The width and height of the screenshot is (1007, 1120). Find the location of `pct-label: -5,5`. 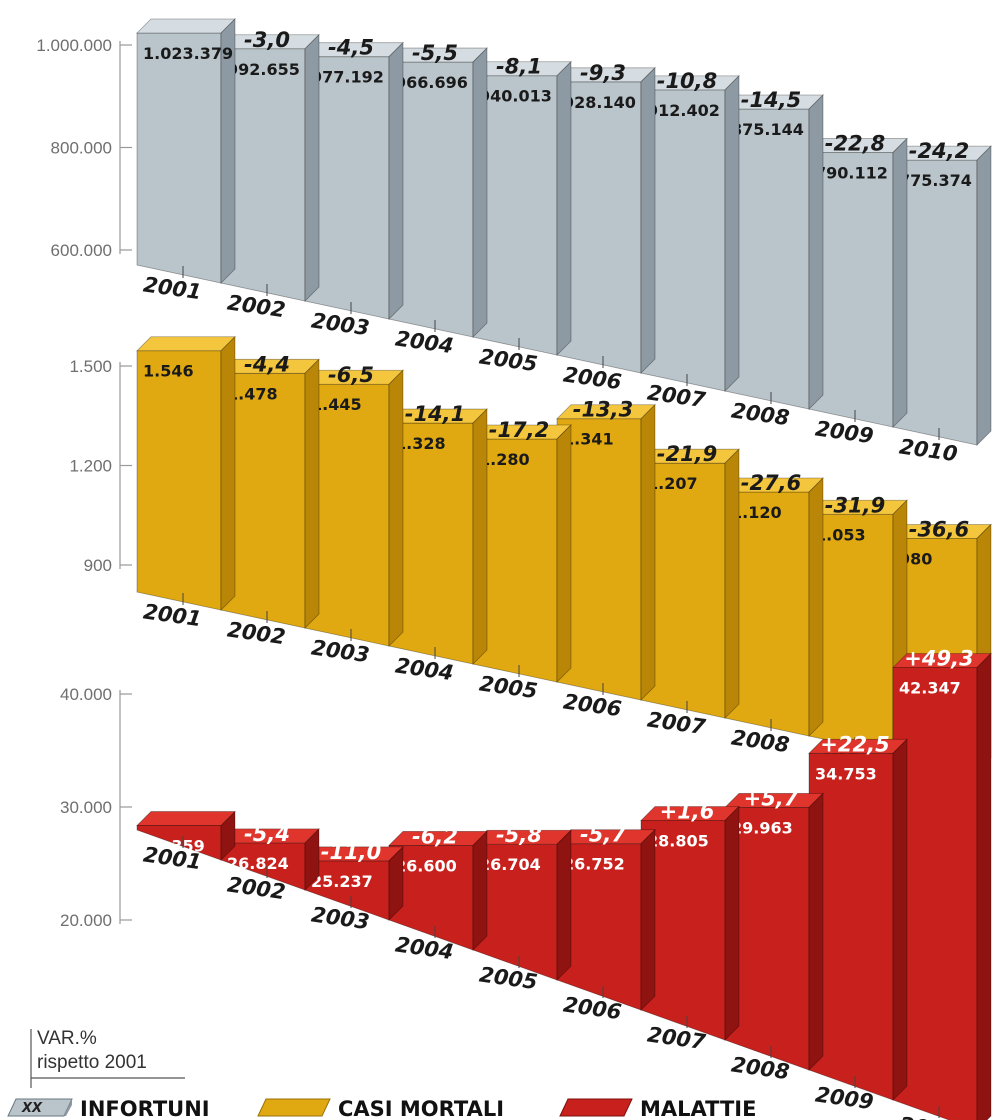

pct-label: -5,5 is located at coordinates (435, 53).